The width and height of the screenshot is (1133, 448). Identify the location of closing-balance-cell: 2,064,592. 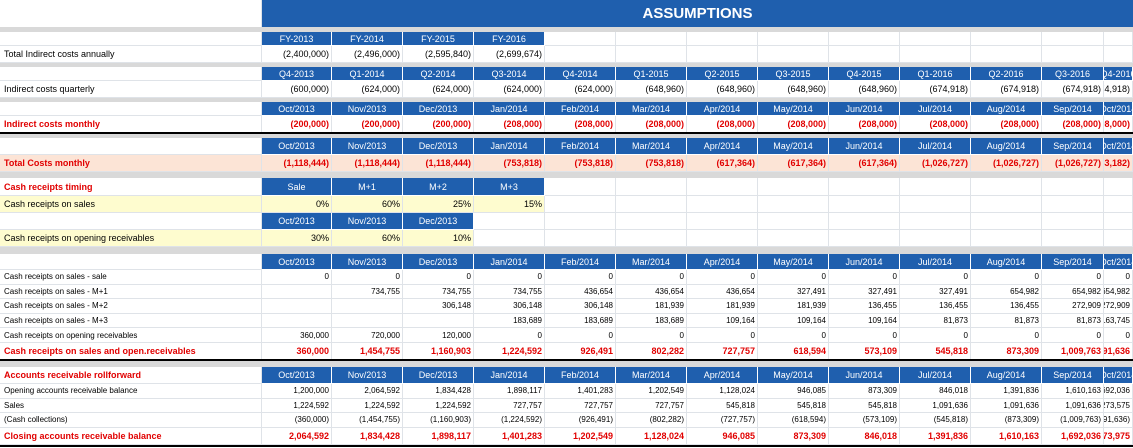
(297, 436).